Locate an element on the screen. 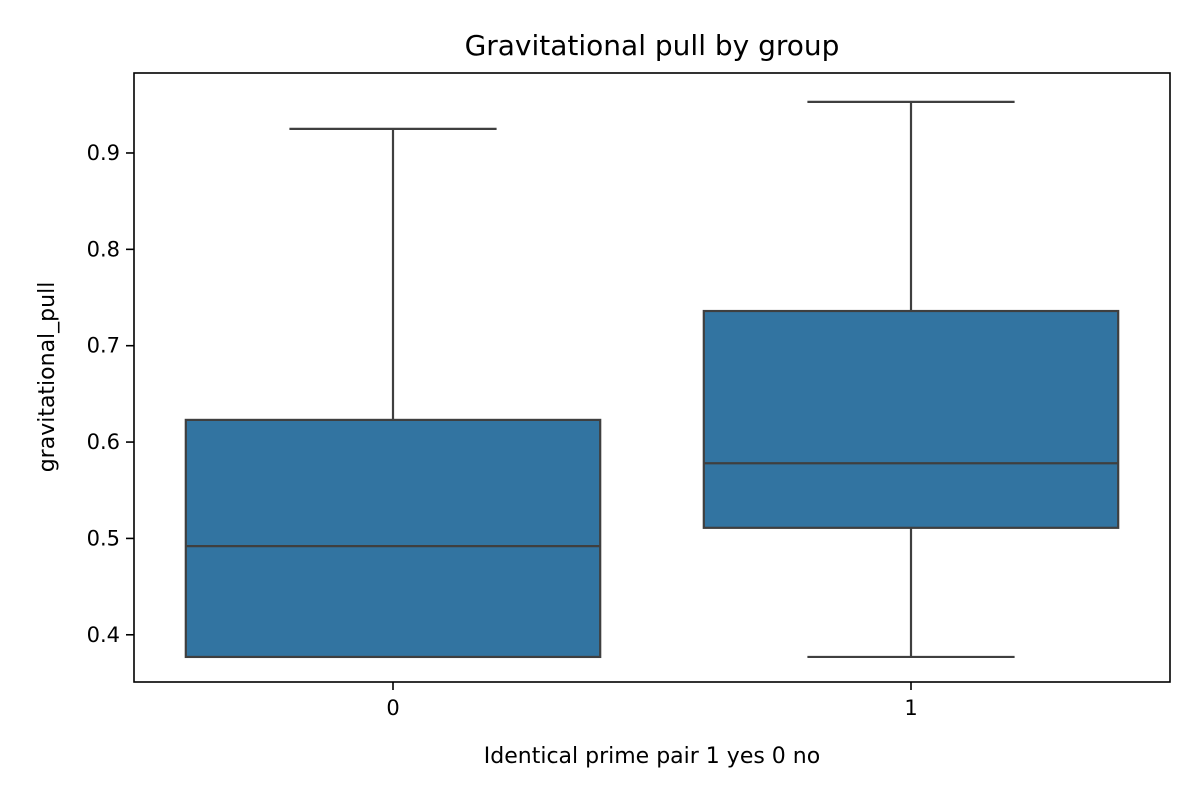 The width and height of the screenshot is (1200, 800). y-tick-label: 0.8 is located at coordinates (103, 249).